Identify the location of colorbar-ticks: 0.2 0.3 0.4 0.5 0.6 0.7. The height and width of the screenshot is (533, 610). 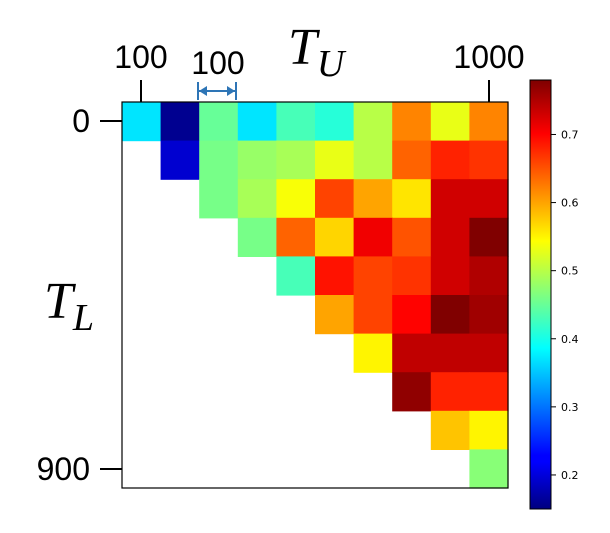
(565, 305).